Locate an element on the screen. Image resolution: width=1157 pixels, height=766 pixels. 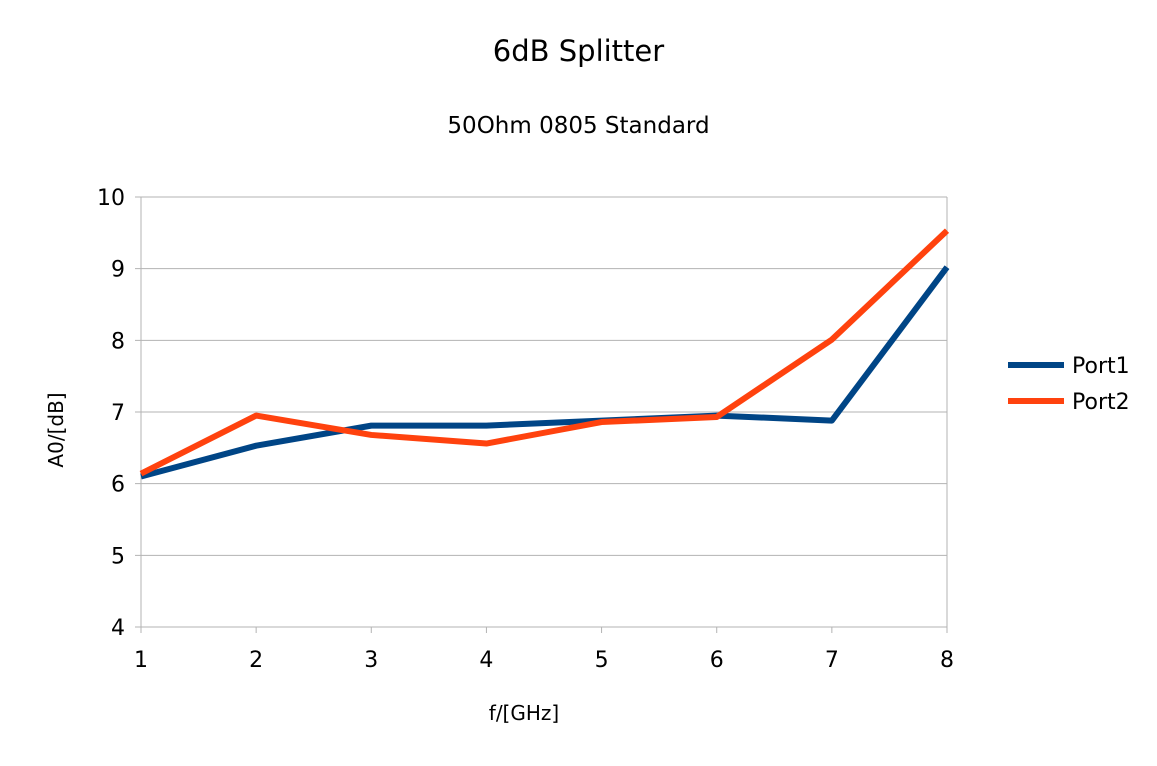
y-axis-label: A0/[dB] is located at coordinates (56, 429).